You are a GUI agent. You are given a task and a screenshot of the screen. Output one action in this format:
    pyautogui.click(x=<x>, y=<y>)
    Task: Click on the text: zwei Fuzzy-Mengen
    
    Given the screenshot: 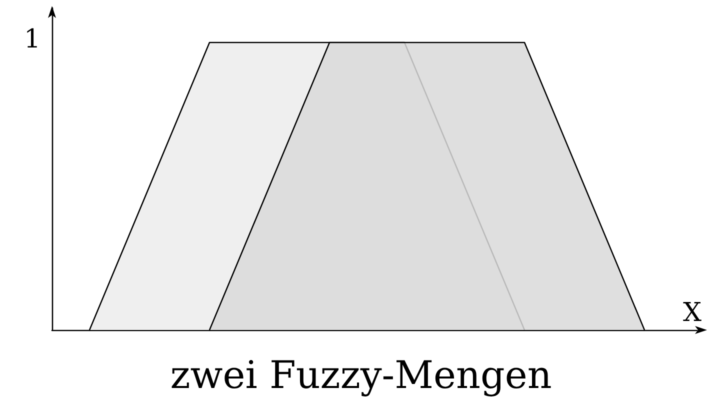 What is the action you would take?
    pyautogui.click(x=361, y=375)
    